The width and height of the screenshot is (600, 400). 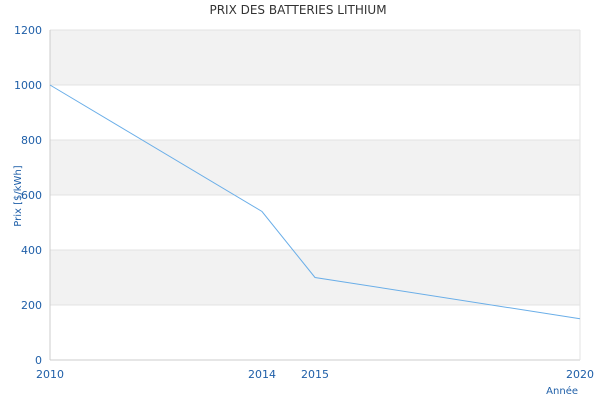 I want to click on x-tick-label: 2020, so click(x=580, y=374).